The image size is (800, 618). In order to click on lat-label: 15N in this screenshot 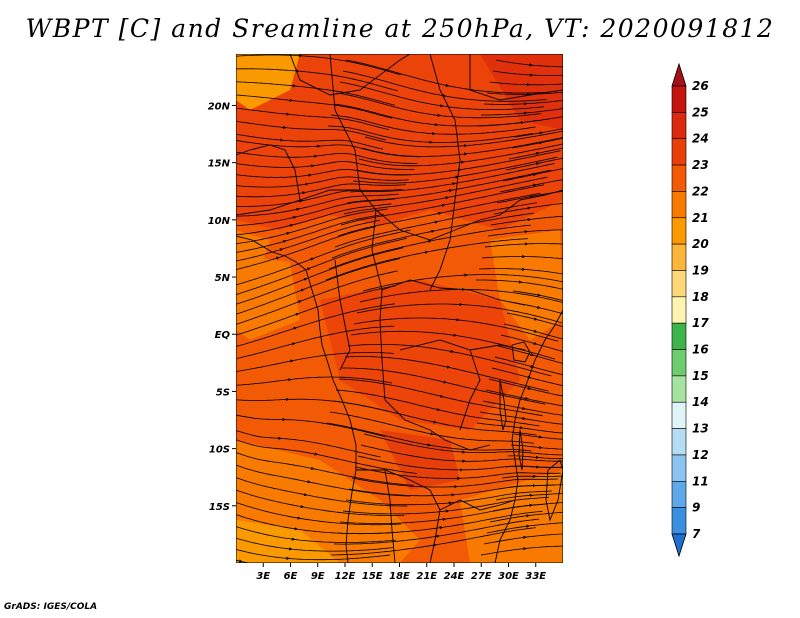, I will do `click(219, 164)`.